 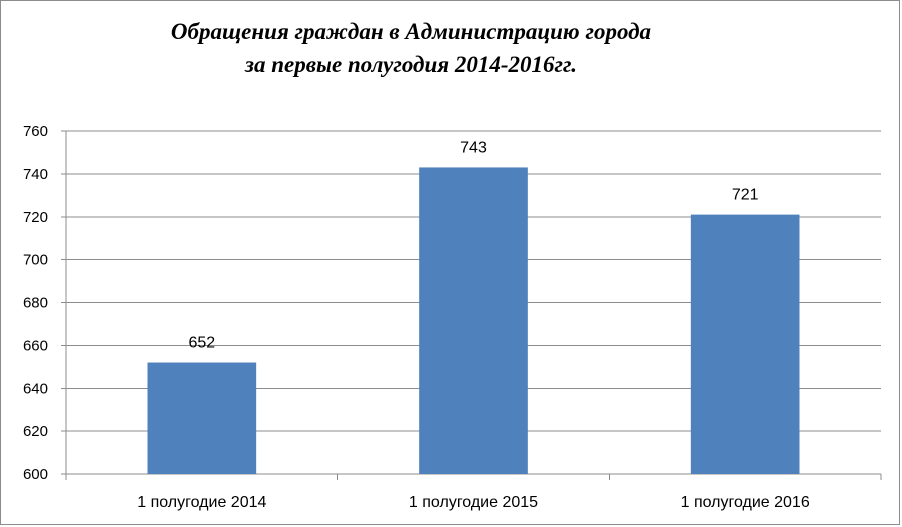 What do you see at coordinates (35, 260) in the screenshot?
I see `y-tick-label: 700` at bounding box center [35, 260].